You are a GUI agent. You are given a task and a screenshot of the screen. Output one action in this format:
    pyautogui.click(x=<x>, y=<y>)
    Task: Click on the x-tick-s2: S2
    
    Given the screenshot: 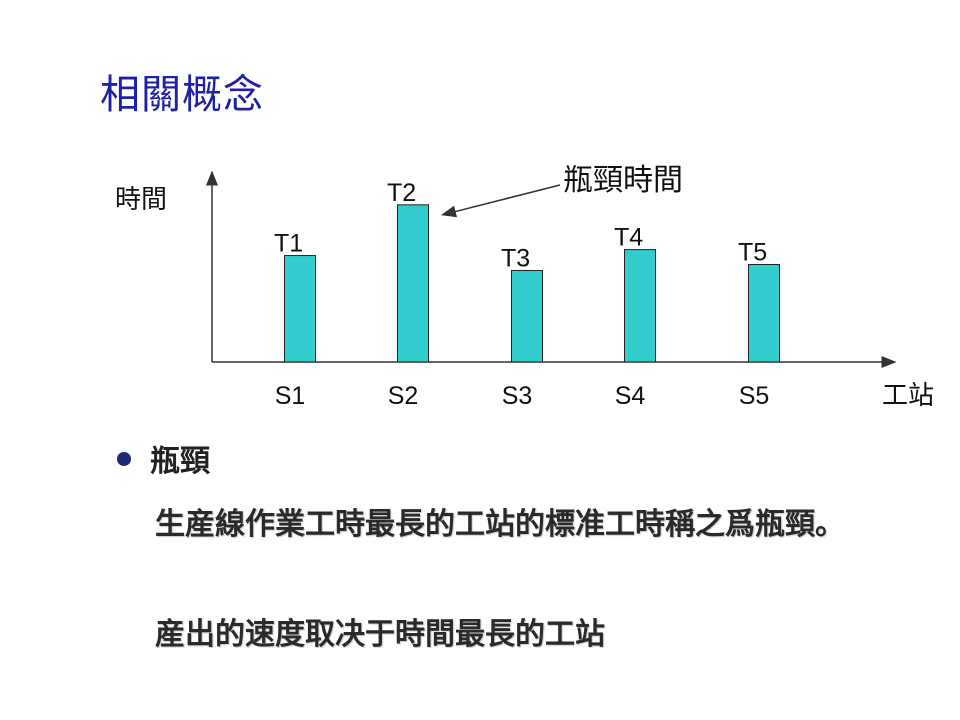 What is the action you would take?
    pyautogui.click(x=403, y=396)
    